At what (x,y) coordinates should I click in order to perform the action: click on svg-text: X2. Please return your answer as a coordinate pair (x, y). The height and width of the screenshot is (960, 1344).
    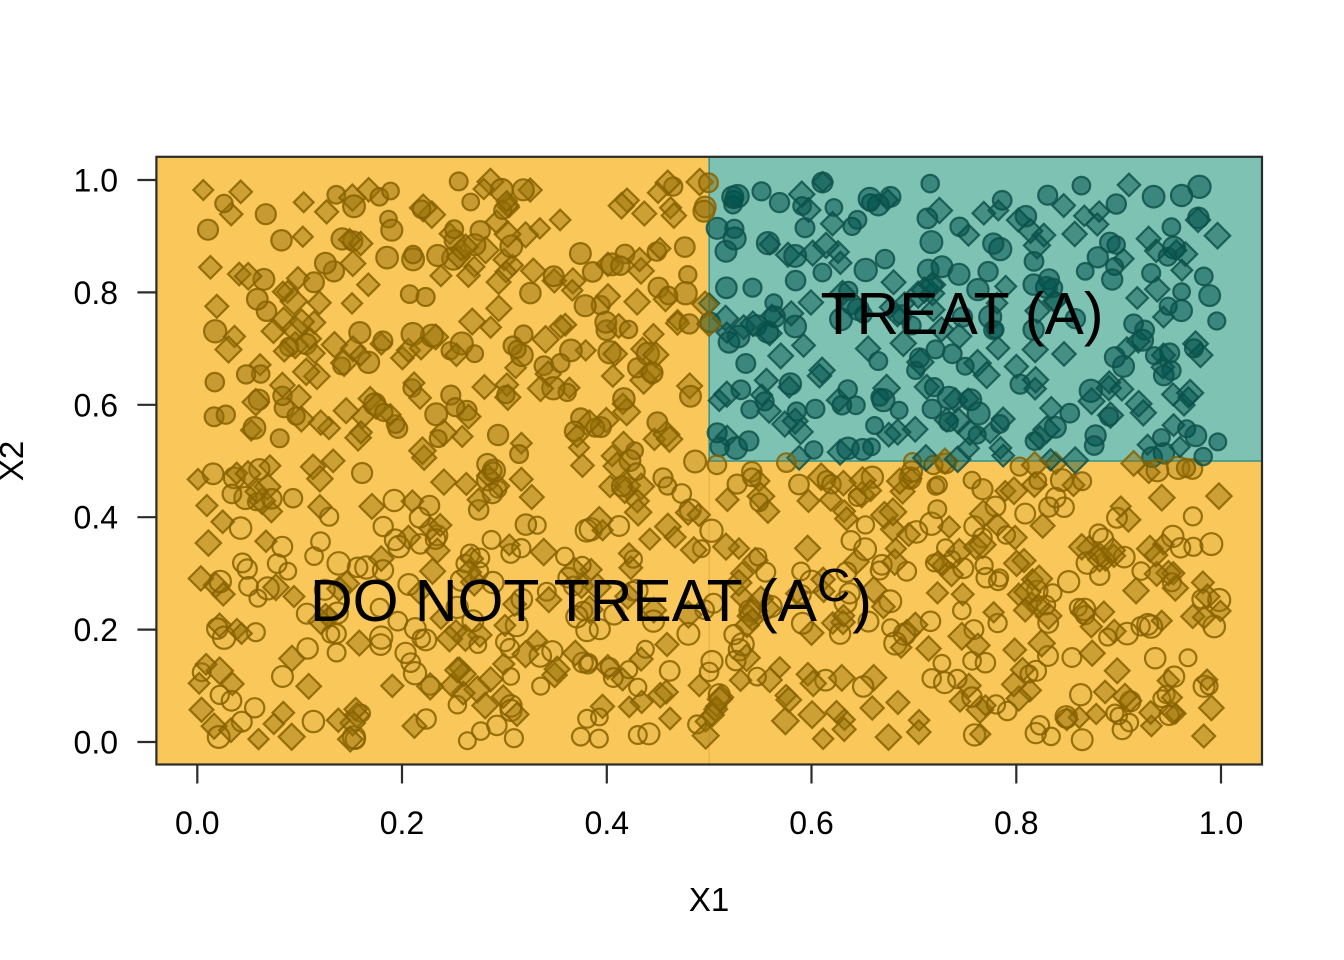
    Looking at the image, I should click on (15, 461).